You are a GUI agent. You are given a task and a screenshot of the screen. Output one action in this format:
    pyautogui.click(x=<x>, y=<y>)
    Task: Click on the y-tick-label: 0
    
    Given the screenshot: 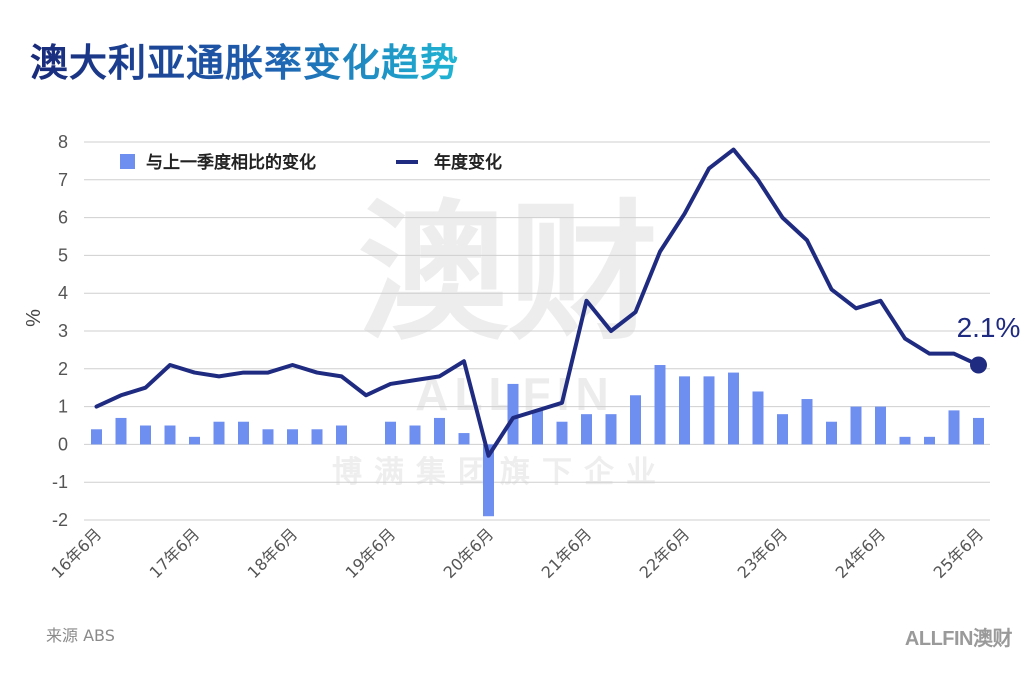 What is the action you would take?
    pyautogui.click(x=63, y=444)
    